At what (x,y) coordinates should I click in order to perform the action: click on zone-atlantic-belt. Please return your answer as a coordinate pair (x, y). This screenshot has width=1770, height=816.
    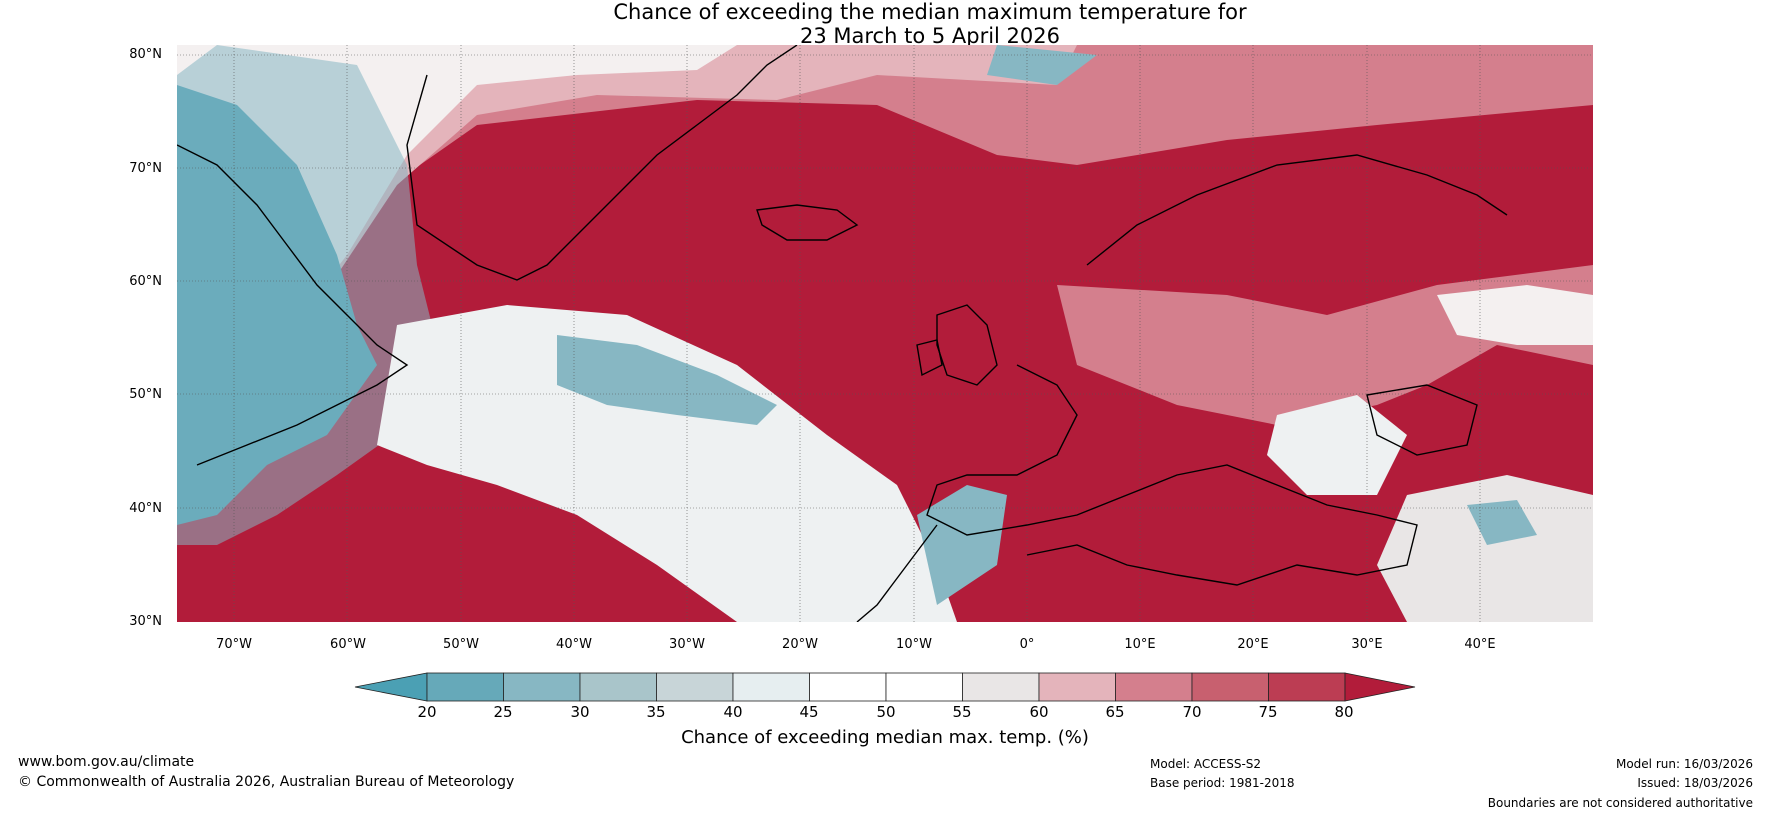
    Looking at the image, I should click on (667, 463).